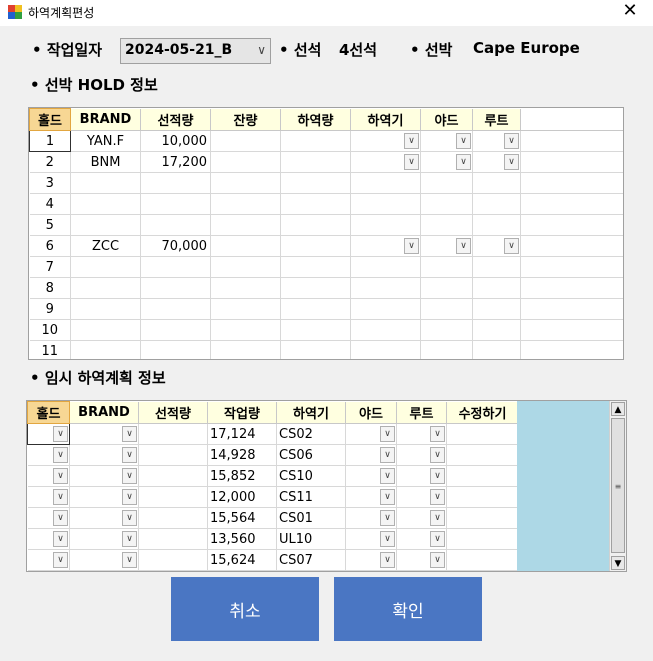 This screenshot has width=653, height=661. I want to click on column-header-route: 루트, so click(496, 119).